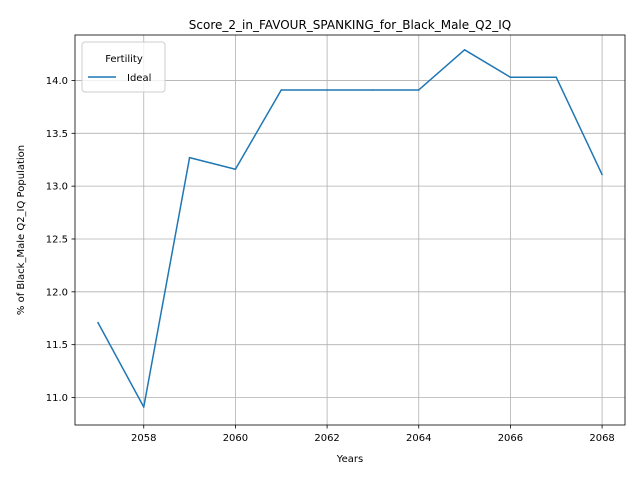  I want to click on y-tick-label: 13.5, so click(57, 134).